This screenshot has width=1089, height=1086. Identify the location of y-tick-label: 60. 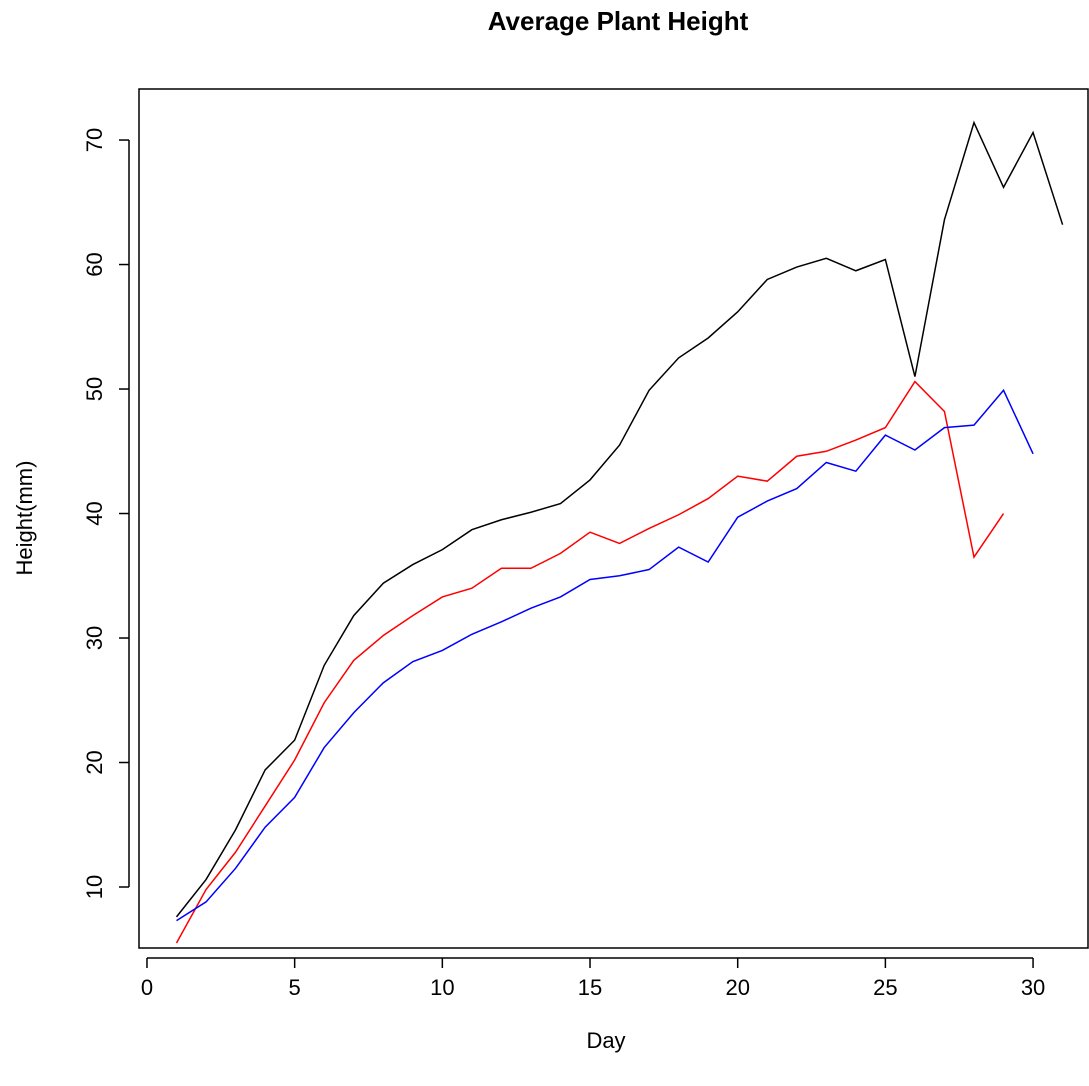
(94, 264).